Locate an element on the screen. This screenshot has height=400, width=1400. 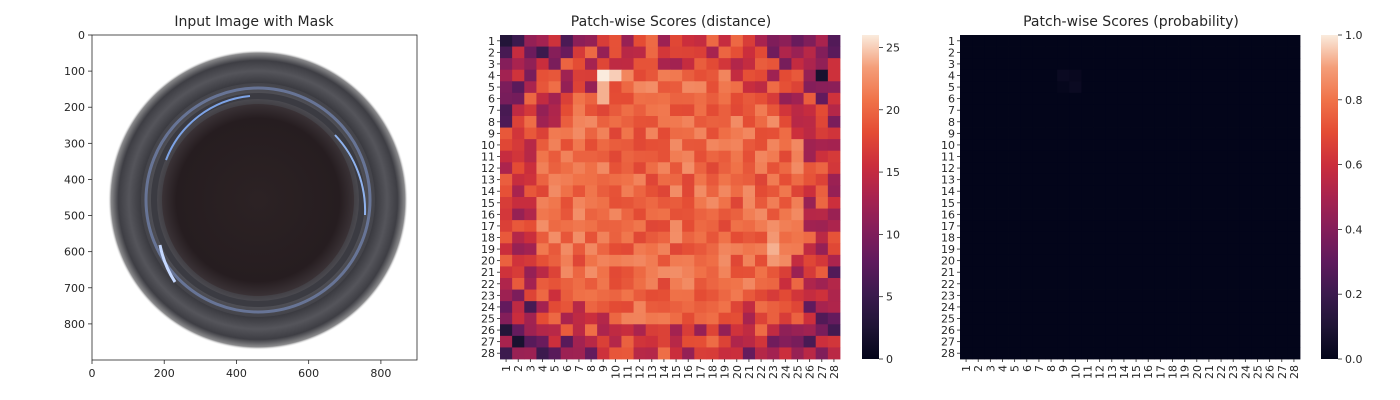
y-tick-label: 19 is located at coordinates (488, 249).